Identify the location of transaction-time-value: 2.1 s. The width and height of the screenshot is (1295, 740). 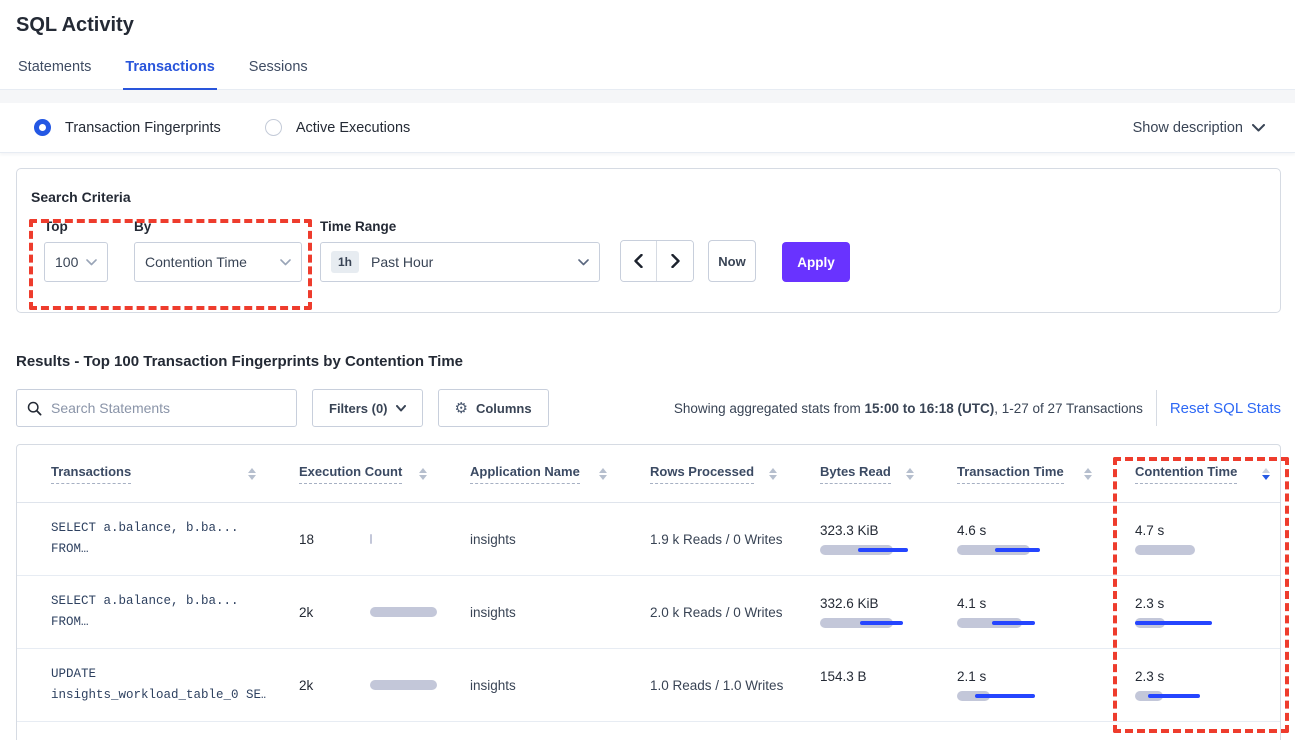
(972, 676).